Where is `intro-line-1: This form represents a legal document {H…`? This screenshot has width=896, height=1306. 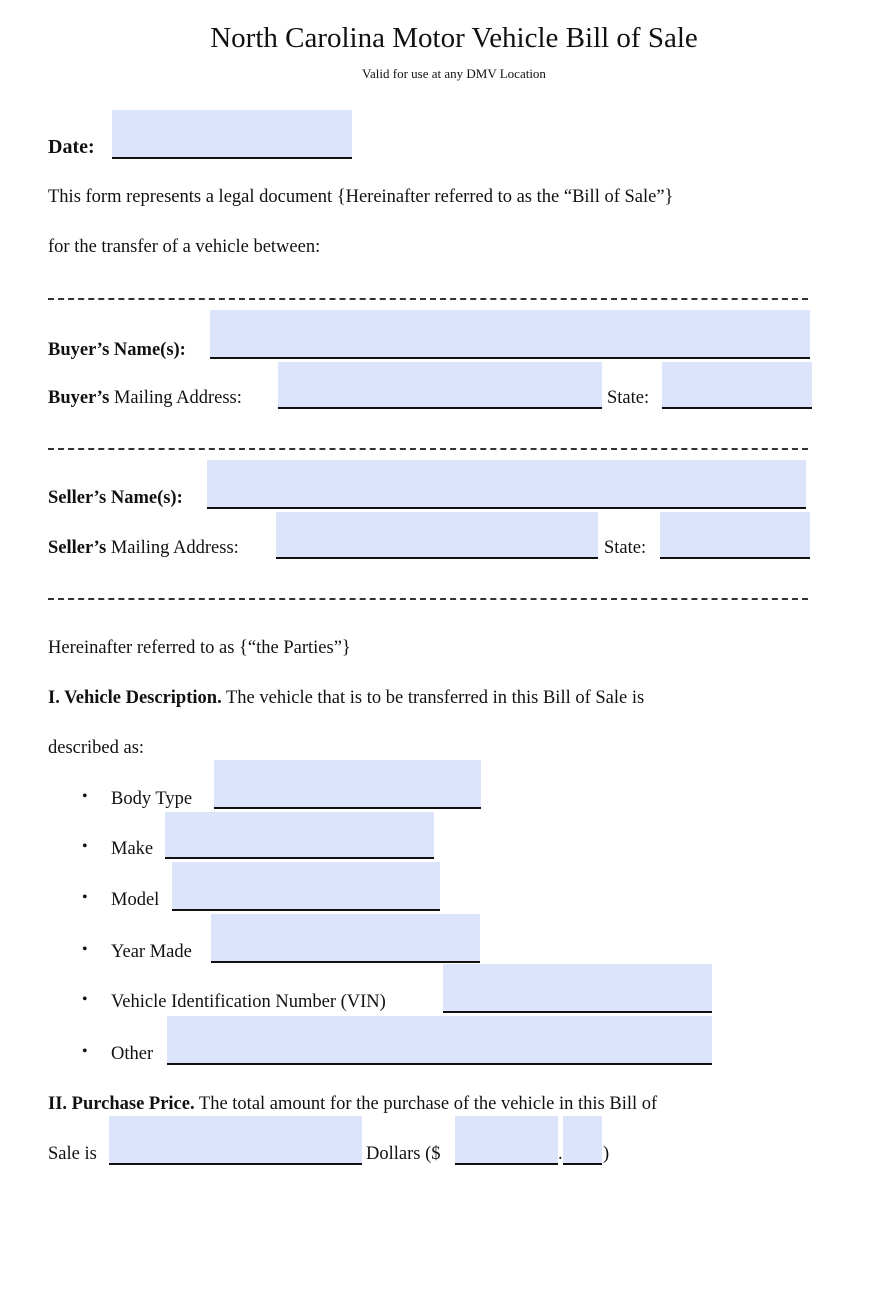
intro-line-1: This form represents a legal document {H… is located at coordinates (361, 197).